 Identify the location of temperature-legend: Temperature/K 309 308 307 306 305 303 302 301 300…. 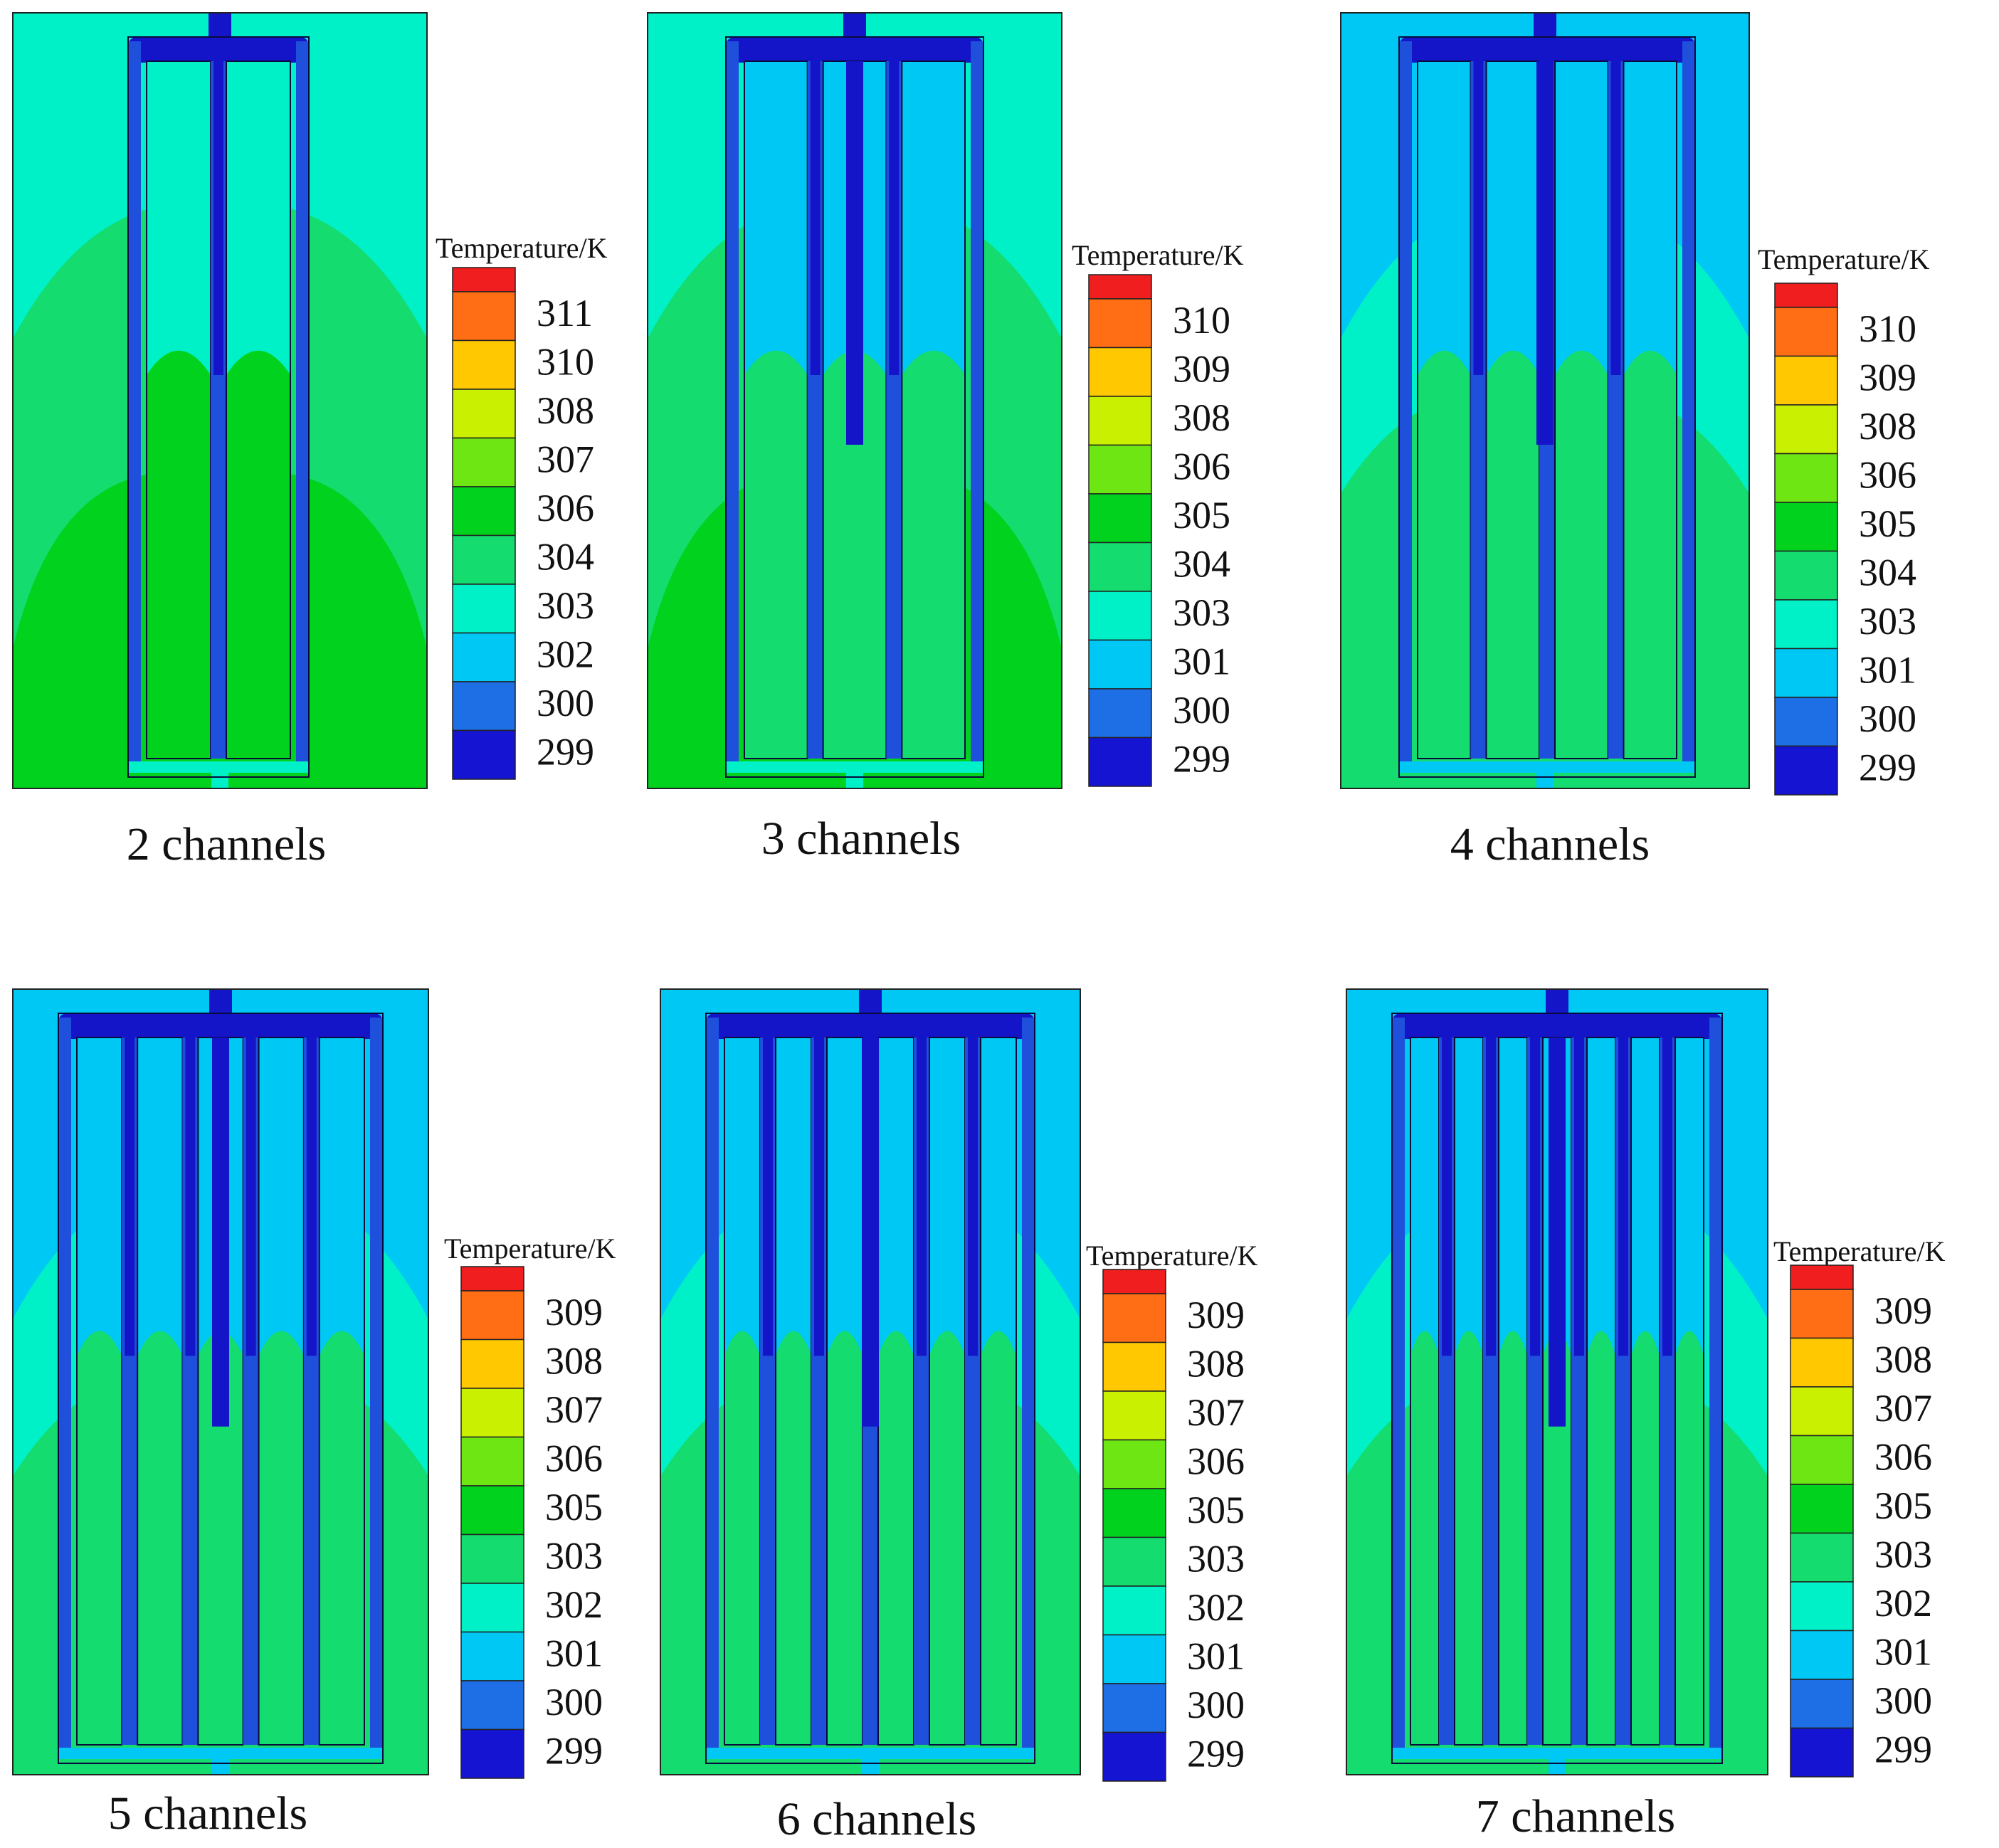
(530, 1505).